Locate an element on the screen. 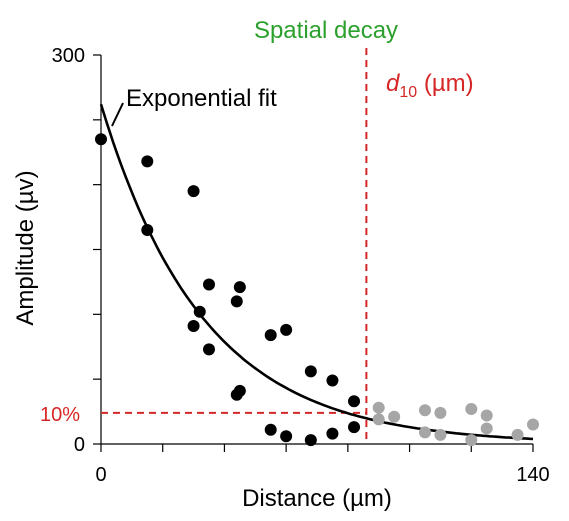 This screenshot has height=521, width=569. x-tick-label: 140 is located at coordinates (532, 475).